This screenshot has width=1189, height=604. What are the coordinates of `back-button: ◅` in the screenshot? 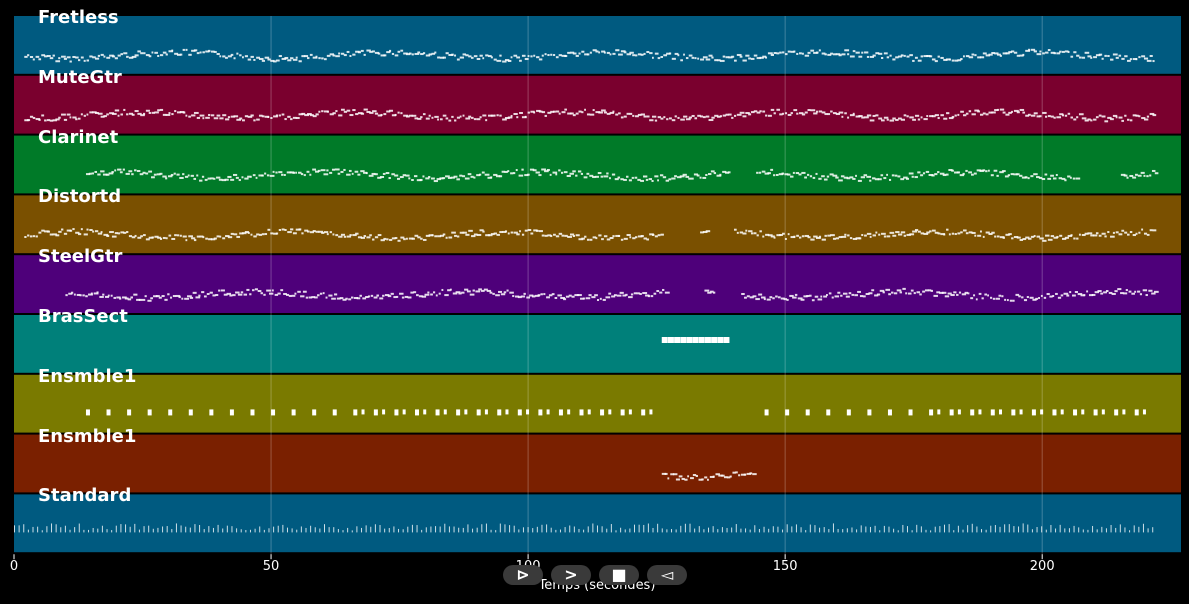 It's located at (667, 575).